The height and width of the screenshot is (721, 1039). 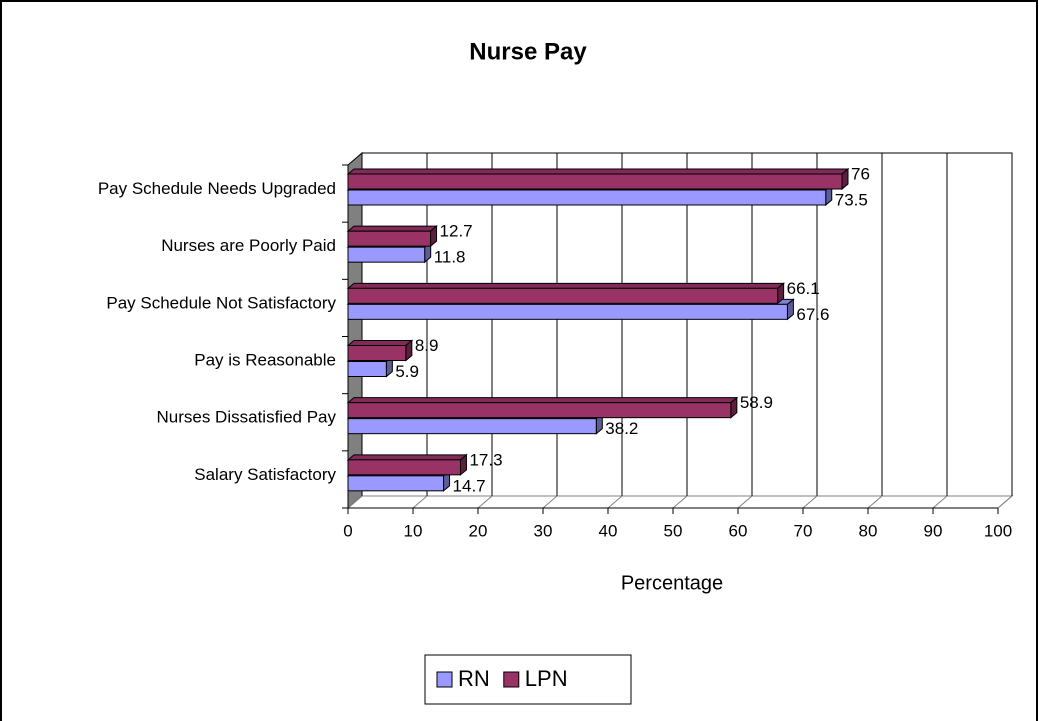 What do you see at coordinates (673, 530) in the screenshot?
I see `x-tick-label: 50` at bounding box center [673, 530].